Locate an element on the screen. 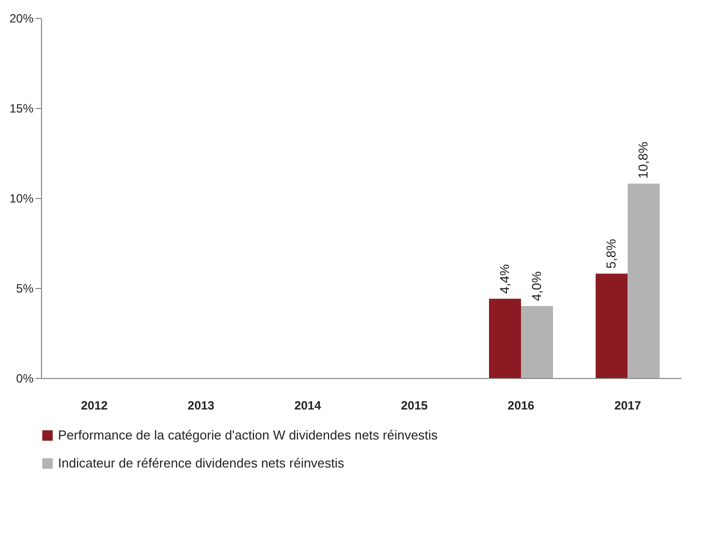  y-tick-label: 10% is located at coordinates (21, 199).